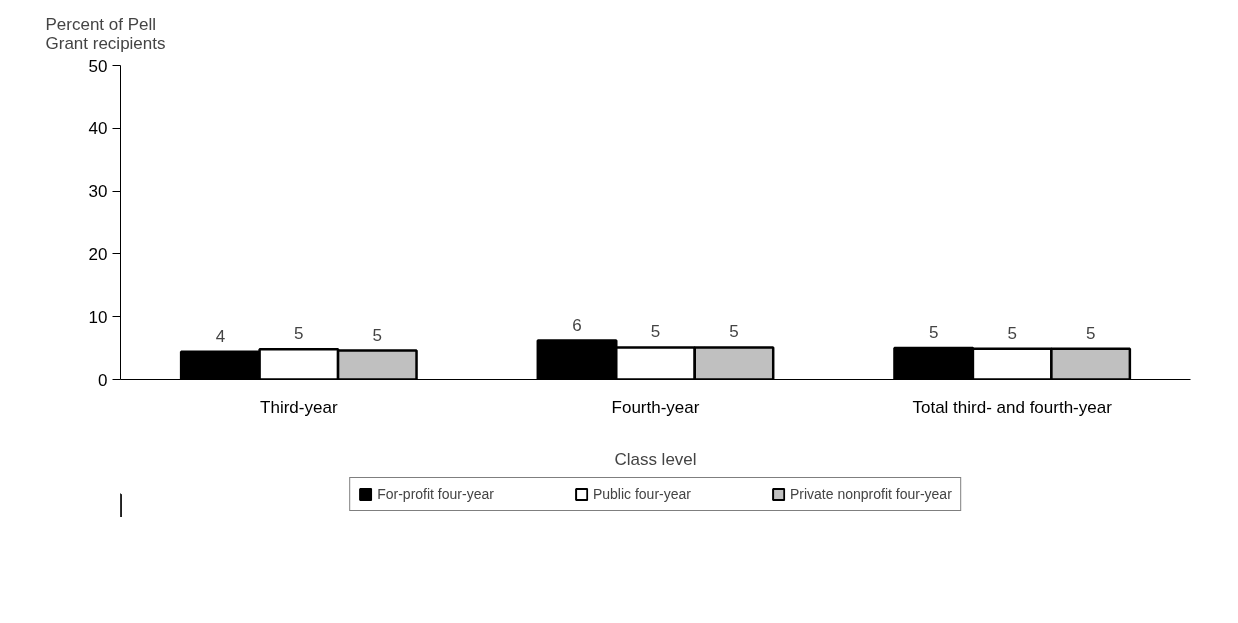  What do you see at coordinates (105, 34) in the screenshot?
I see `y-axis-title: Percent of Pell Grant recipients` at bounding box center [105, 34].